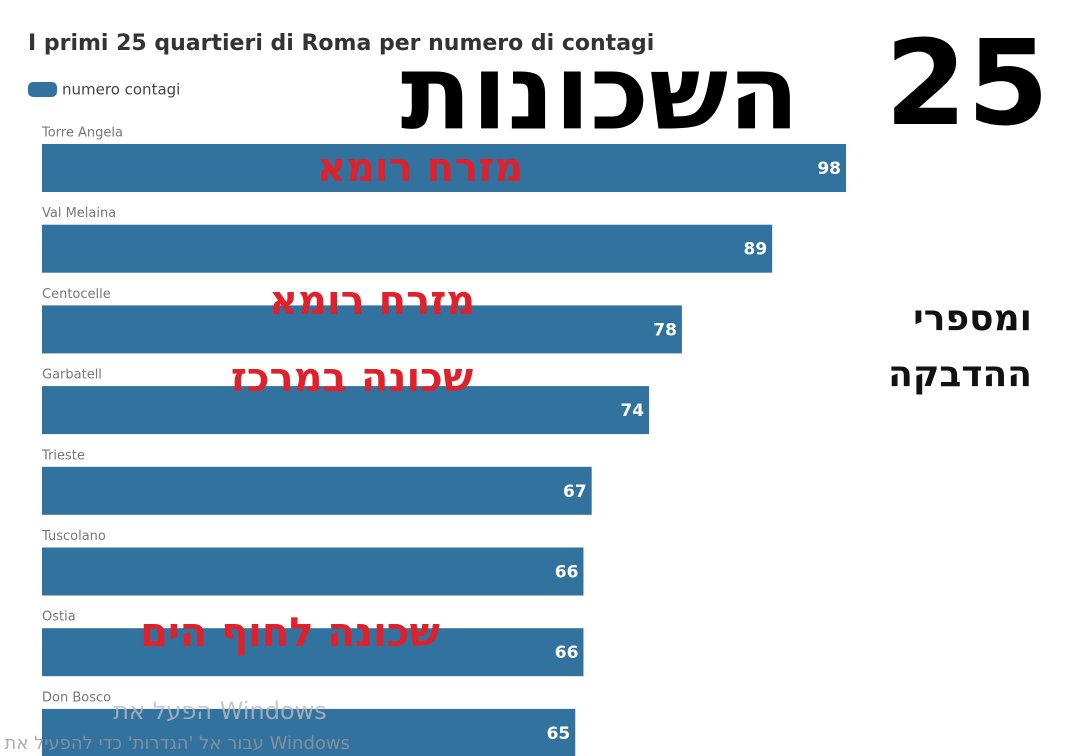 This screenshot has height=756, width=1071. I want to click on value-label: 67, so click(575, 492).